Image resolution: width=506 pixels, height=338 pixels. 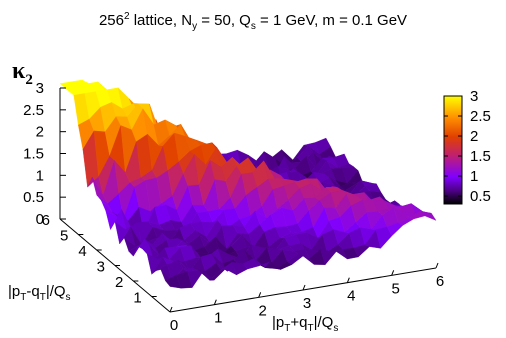 What do you see at coordinates (440, 281) in the screenshot?
I see `x-tick-label-6: 6` at bounding box center [440, 281].